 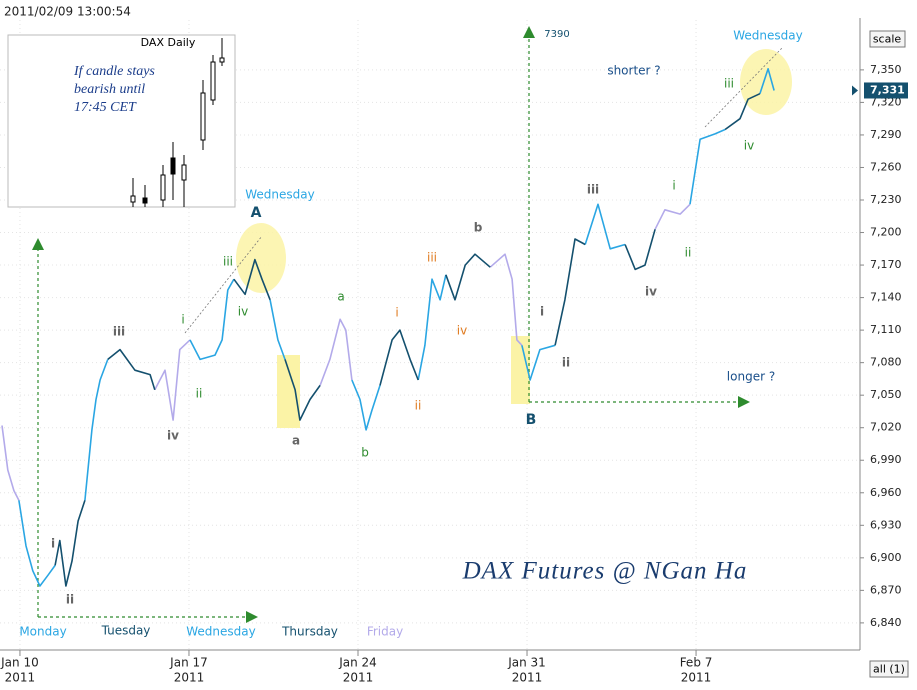 What do you see at coordinates (886, 69) in the screenshot?
I see `y-tick-label: 7,350` at bounding box center [886, 69].